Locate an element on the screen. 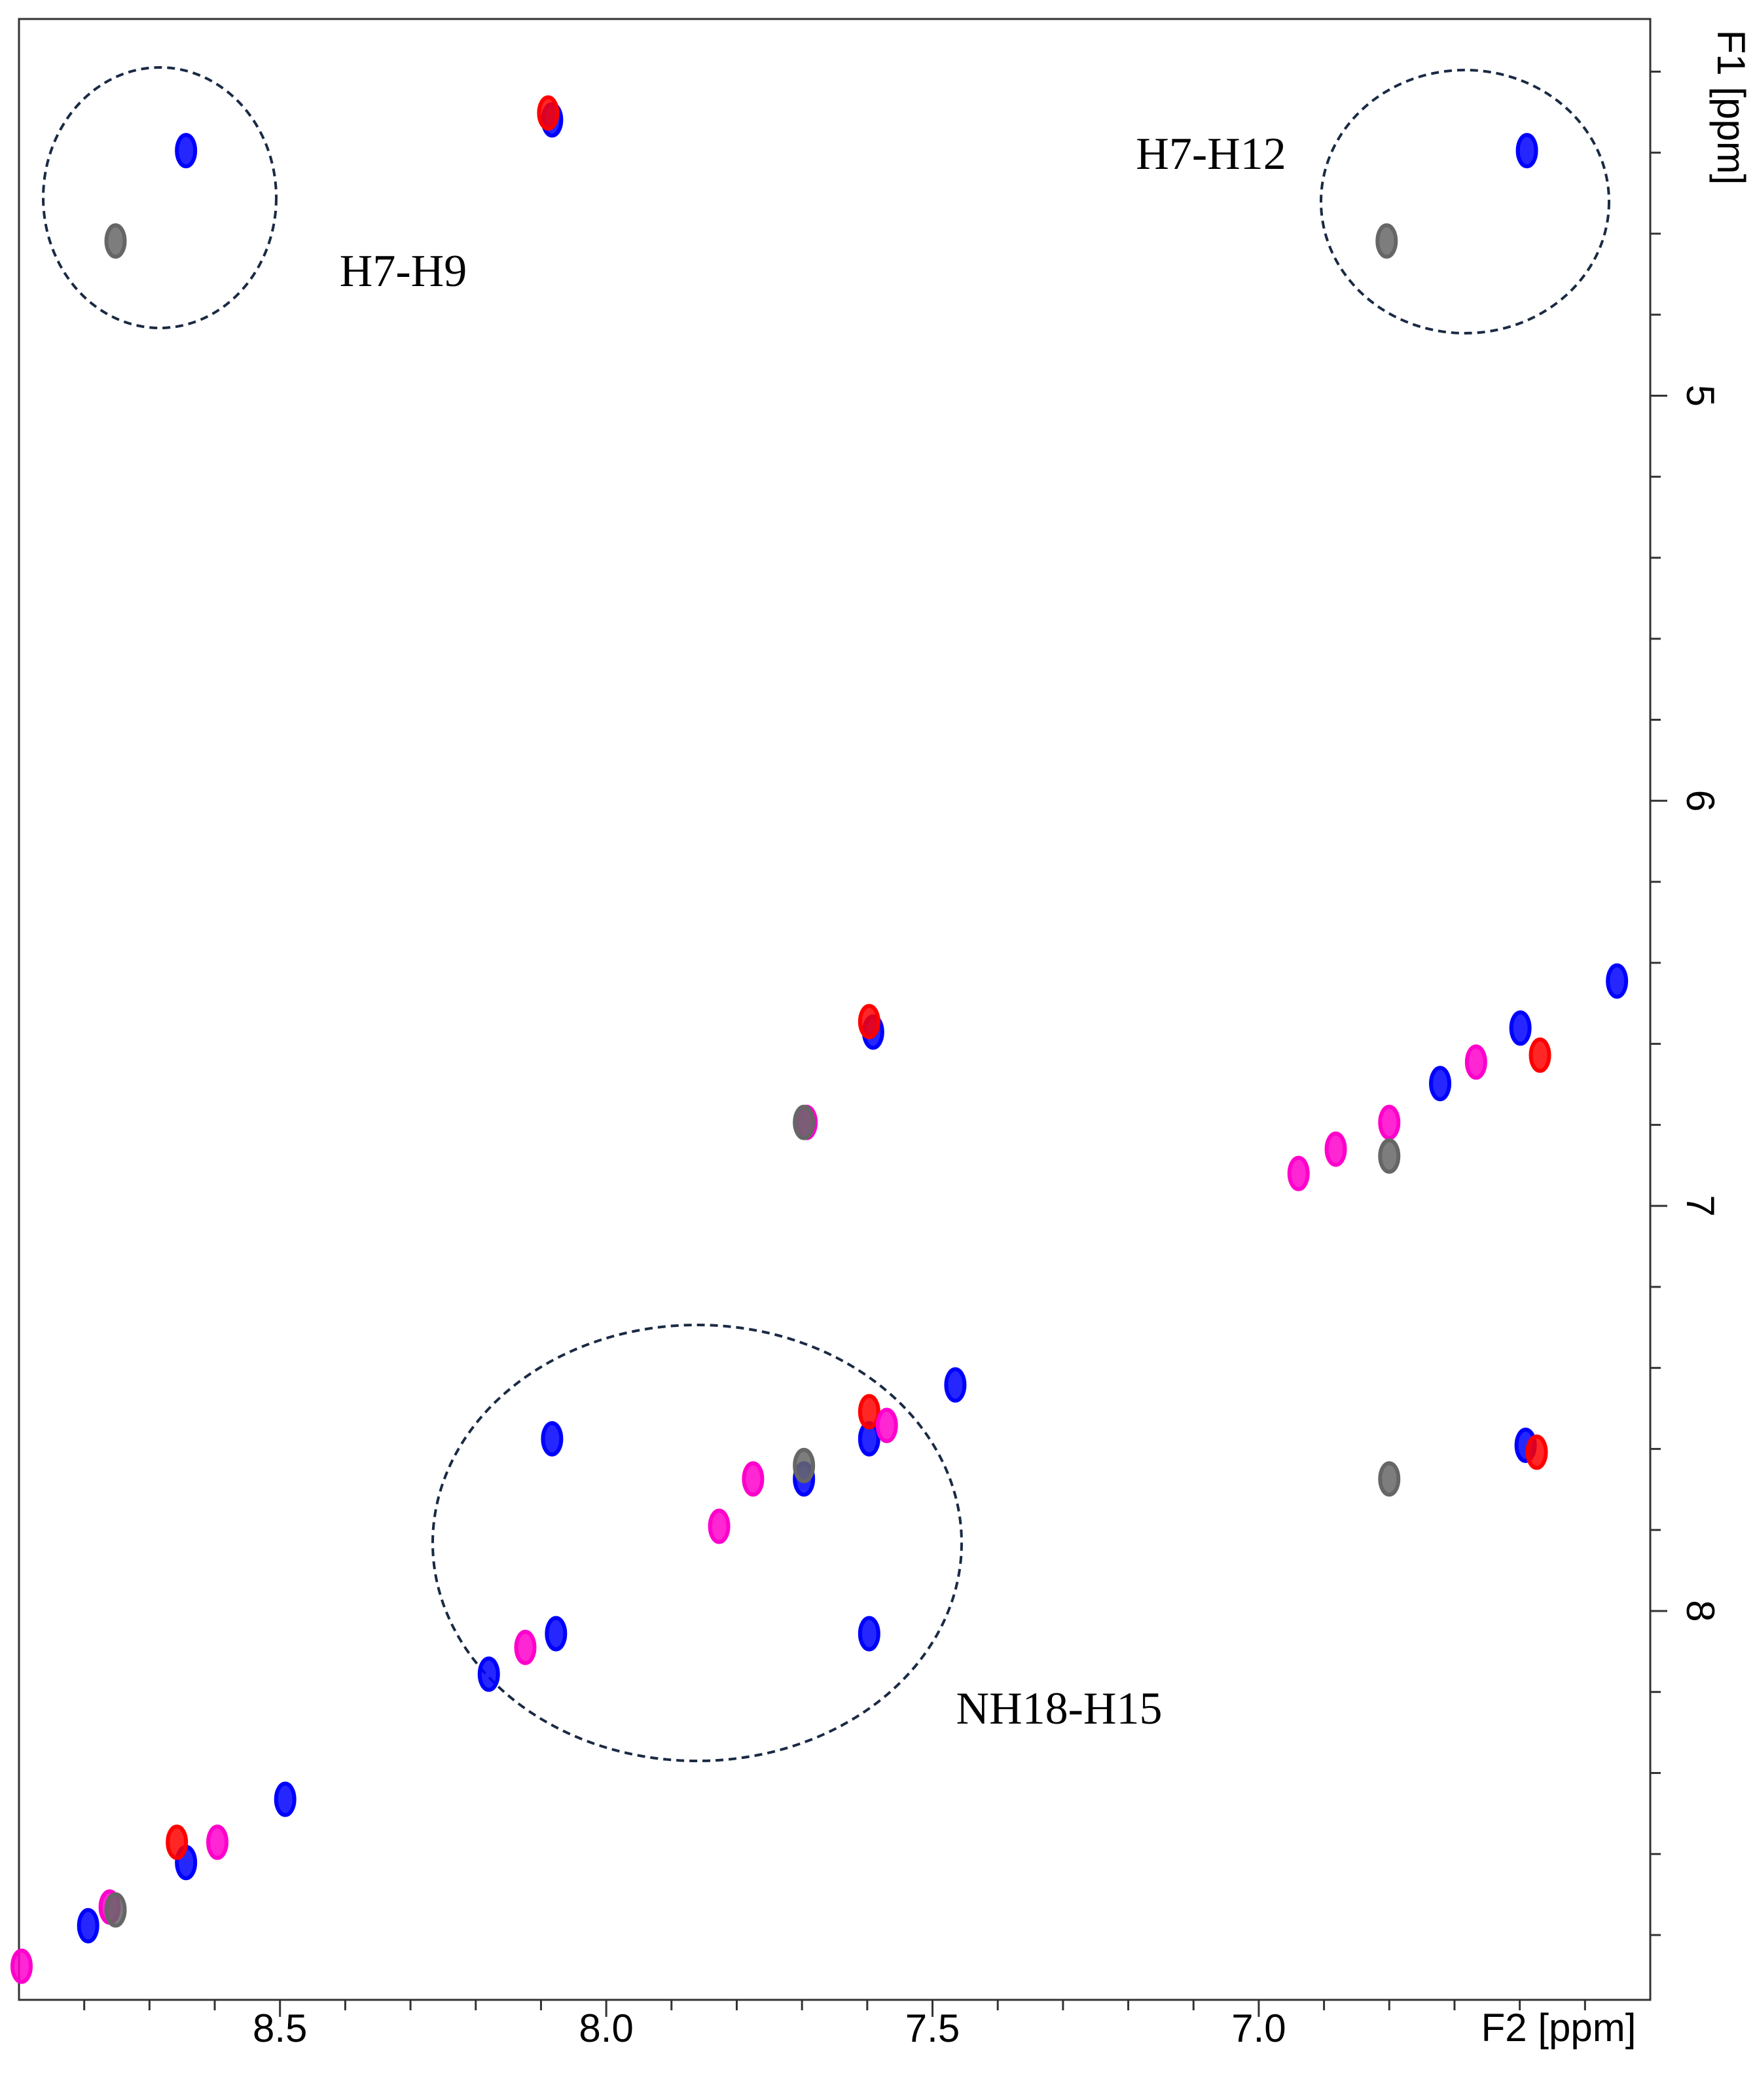 This screenshot has height=2100, width=1755. y-tick-label: 6 is located at coordinates (1700, 801).